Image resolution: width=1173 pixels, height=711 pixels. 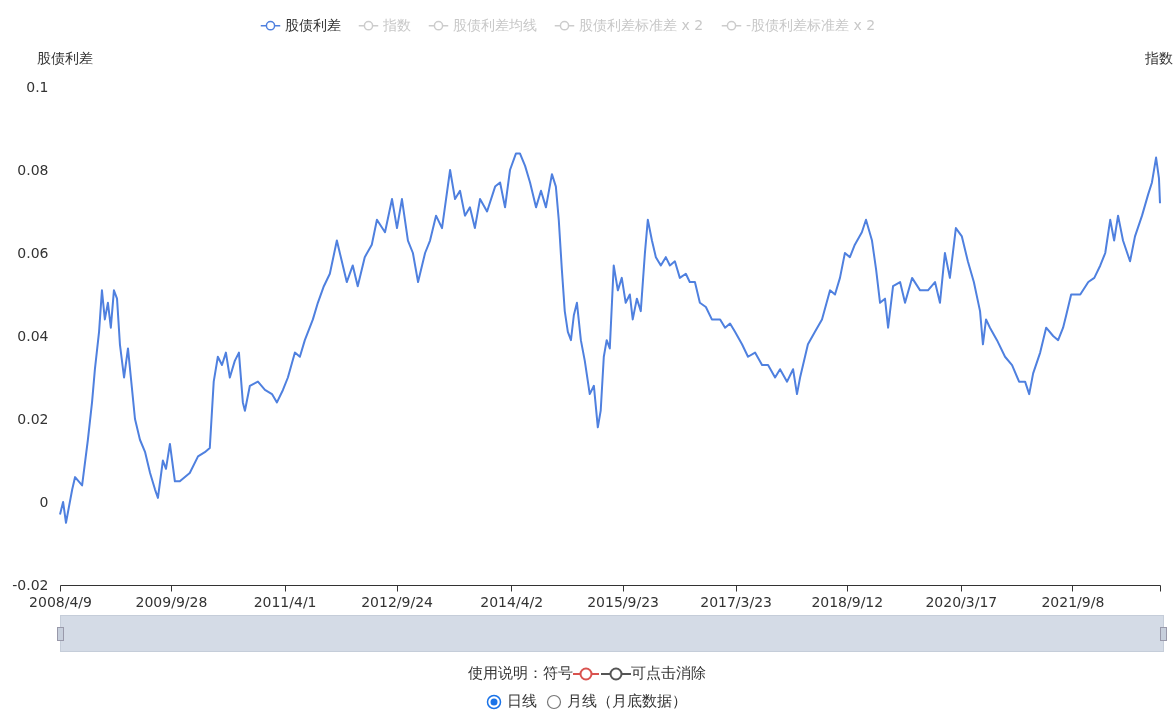 I want to click on y-axis-title: 股债利差, so click(x=64, y=57).